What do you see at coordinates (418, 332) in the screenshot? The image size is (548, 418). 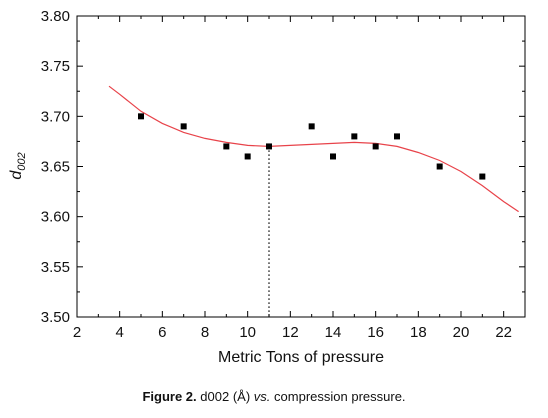 I see `x-tick-label: 18` at bounding box center [418, 332].